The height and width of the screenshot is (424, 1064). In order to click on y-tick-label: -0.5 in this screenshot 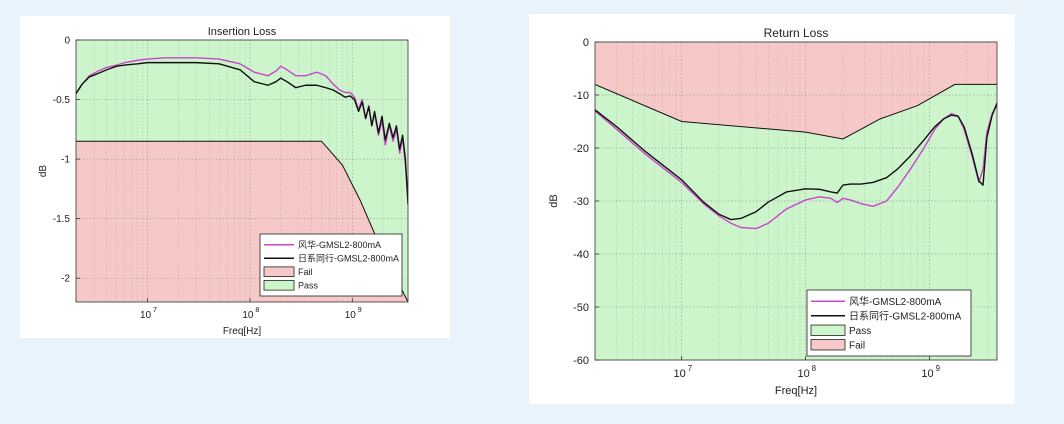, I will do `click(62, 100)`.